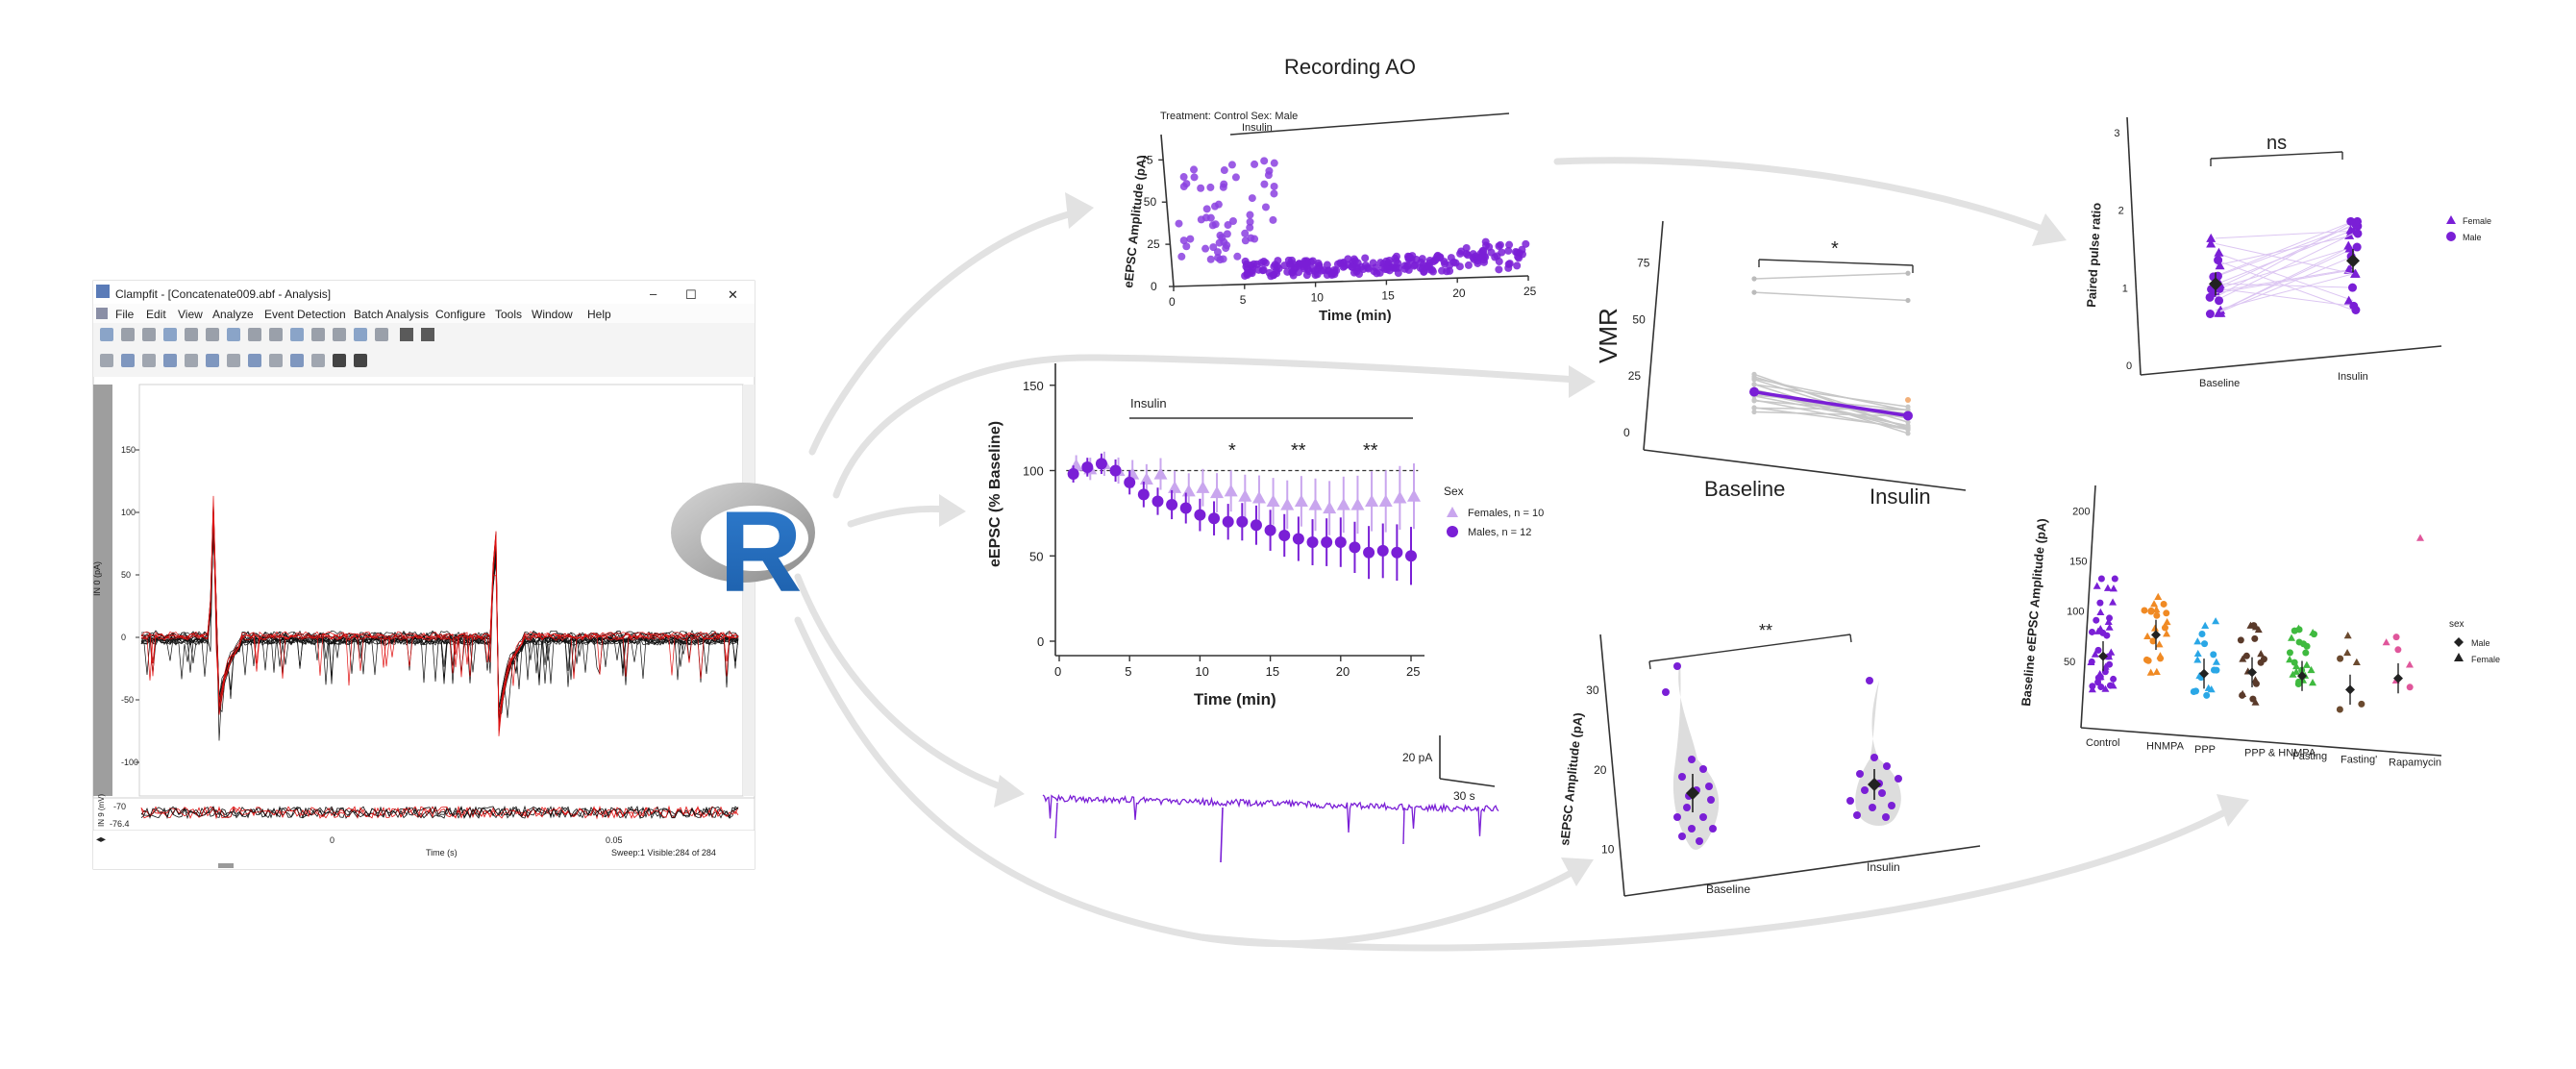  Describe the element at coordinates (442, 853) in the screenshot. I see `clampfit-x-label: Time (s)` at that location.